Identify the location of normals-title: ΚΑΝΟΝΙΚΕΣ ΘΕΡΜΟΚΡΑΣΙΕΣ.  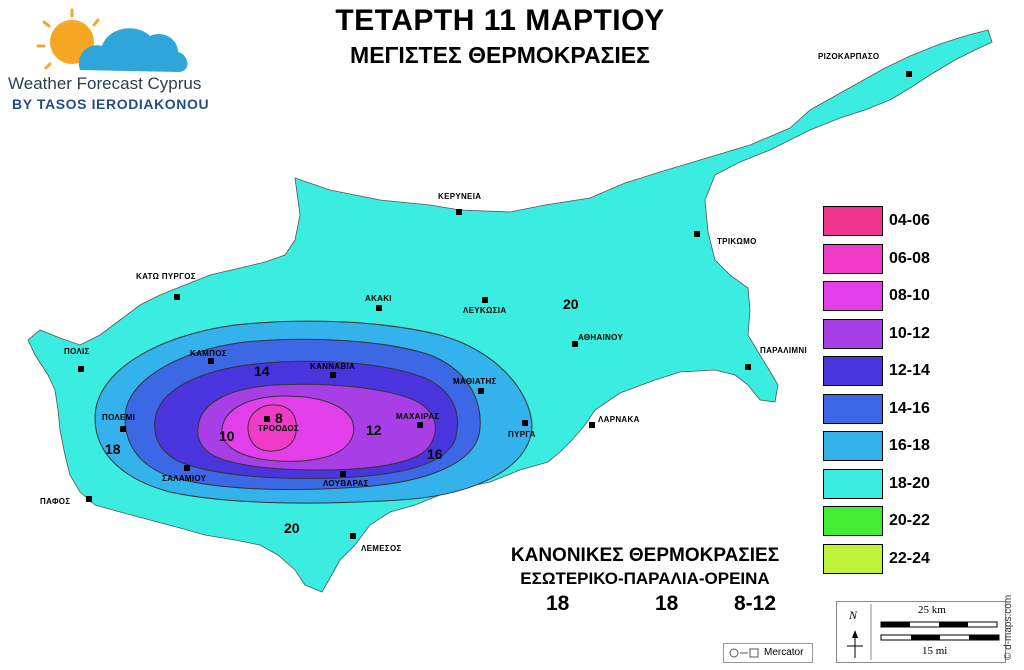
(645, 555).